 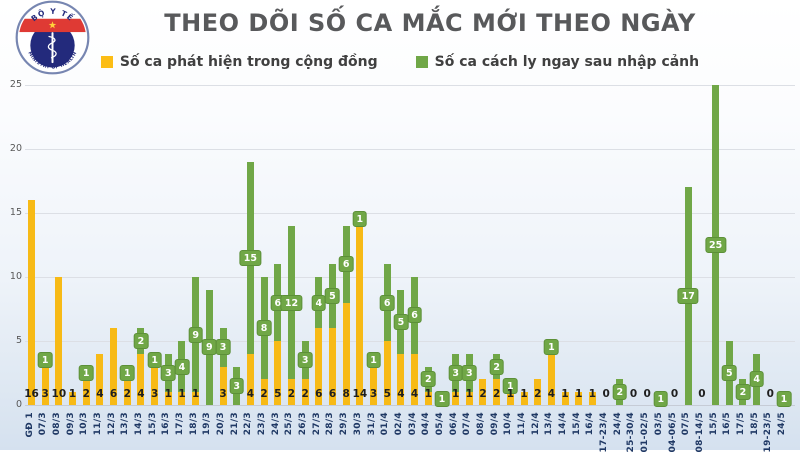 What do you see at coordinates (522, 424) in the screenshot?
I see `x-tick-label: 11/4` at bounding box center [522, 424].